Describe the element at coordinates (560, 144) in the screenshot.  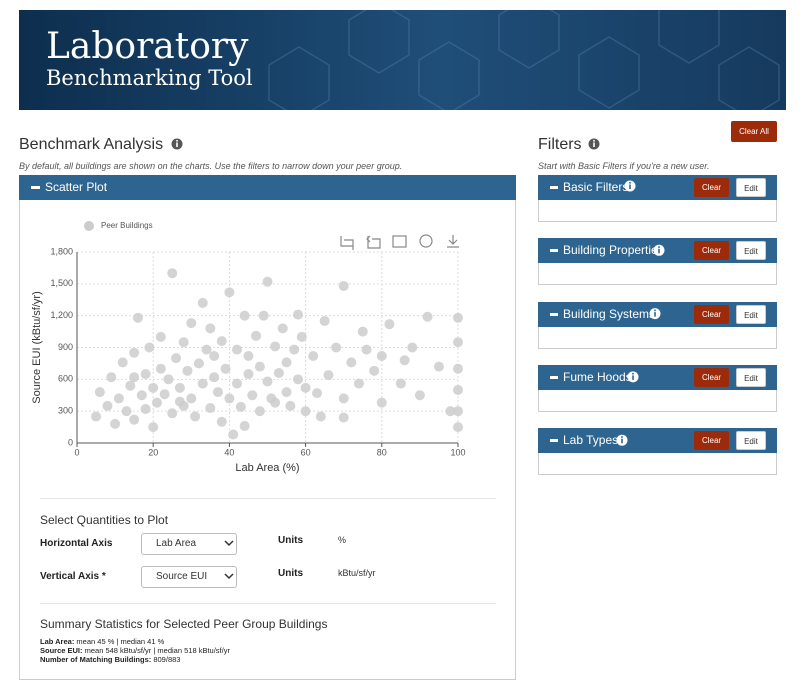
I see `filters-title: Filters` at that location.